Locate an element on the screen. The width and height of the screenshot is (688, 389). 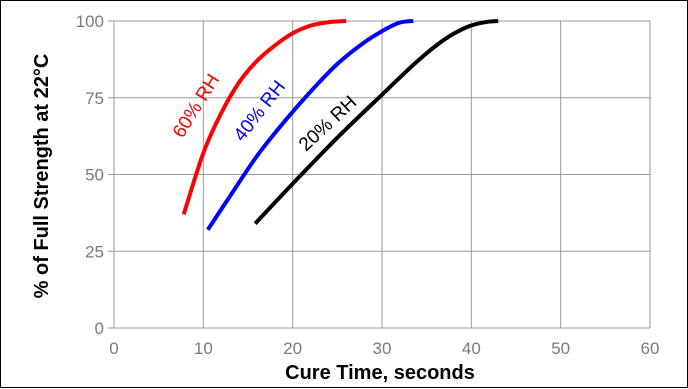
x-axis-title: Cure Time, seconds is located at coordinates (380, 373).